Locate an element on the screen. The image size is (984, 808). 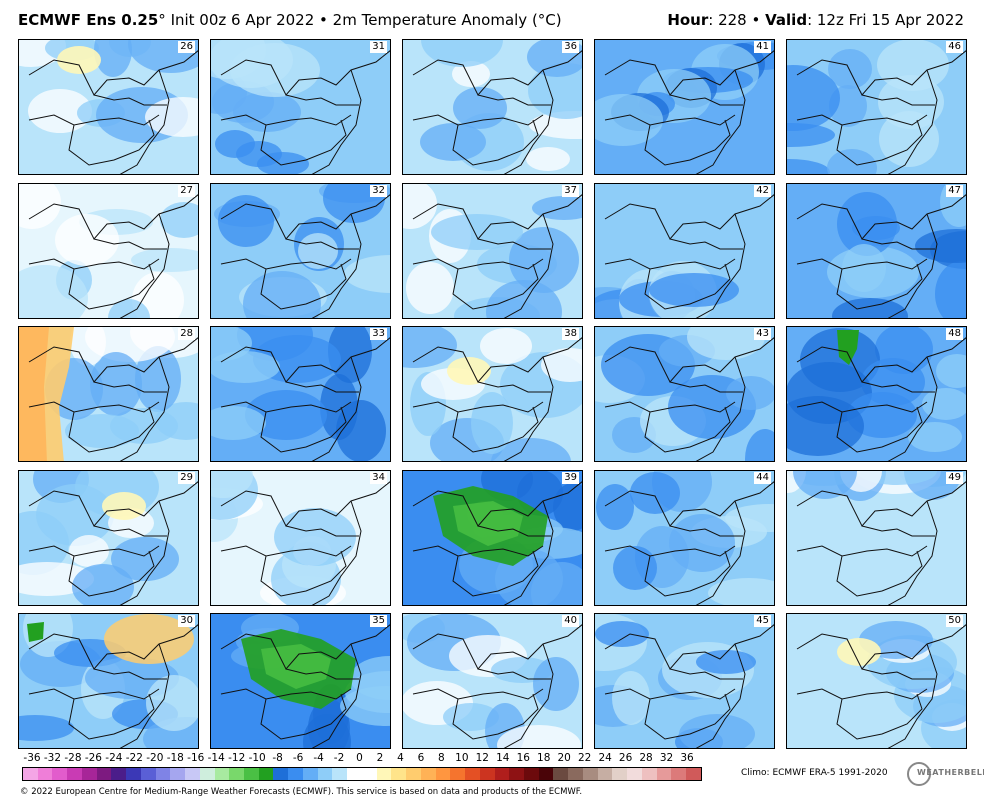
member-number: 40 is located at coordinates (570, 621).